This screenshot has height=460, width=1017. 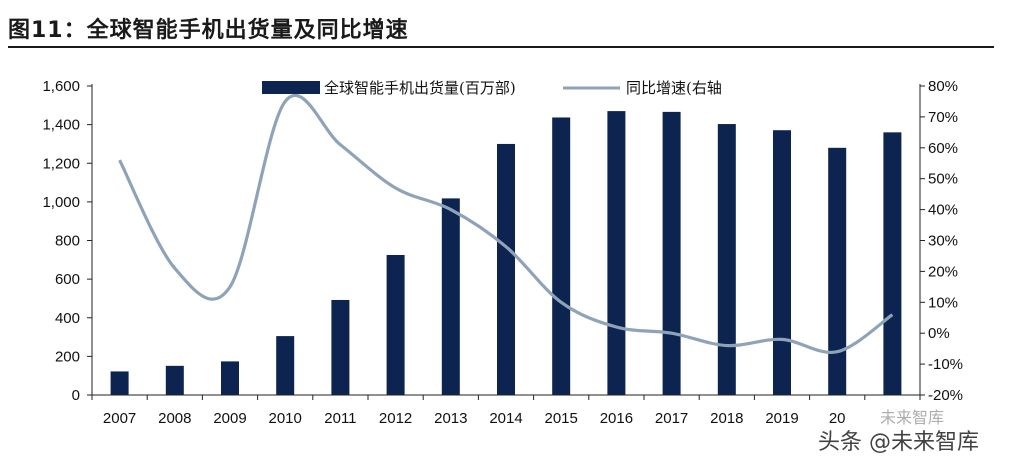 What do you see at coordinates (174, 380) in the screenshot?
I see `bar-2008` at bounding box center [174, 380].